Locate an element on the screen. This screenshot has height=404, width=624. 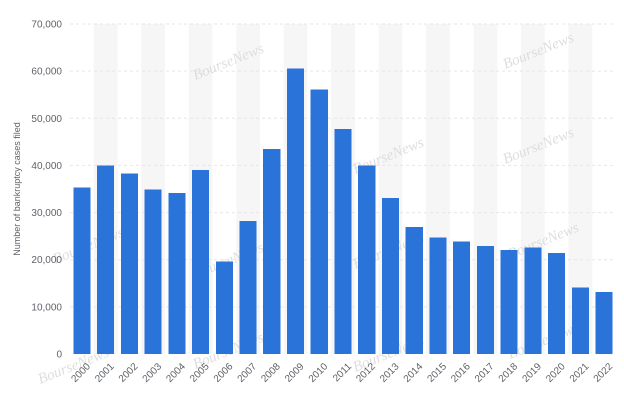
x-tick-label: 2015 is located at coordinates (438, 373).